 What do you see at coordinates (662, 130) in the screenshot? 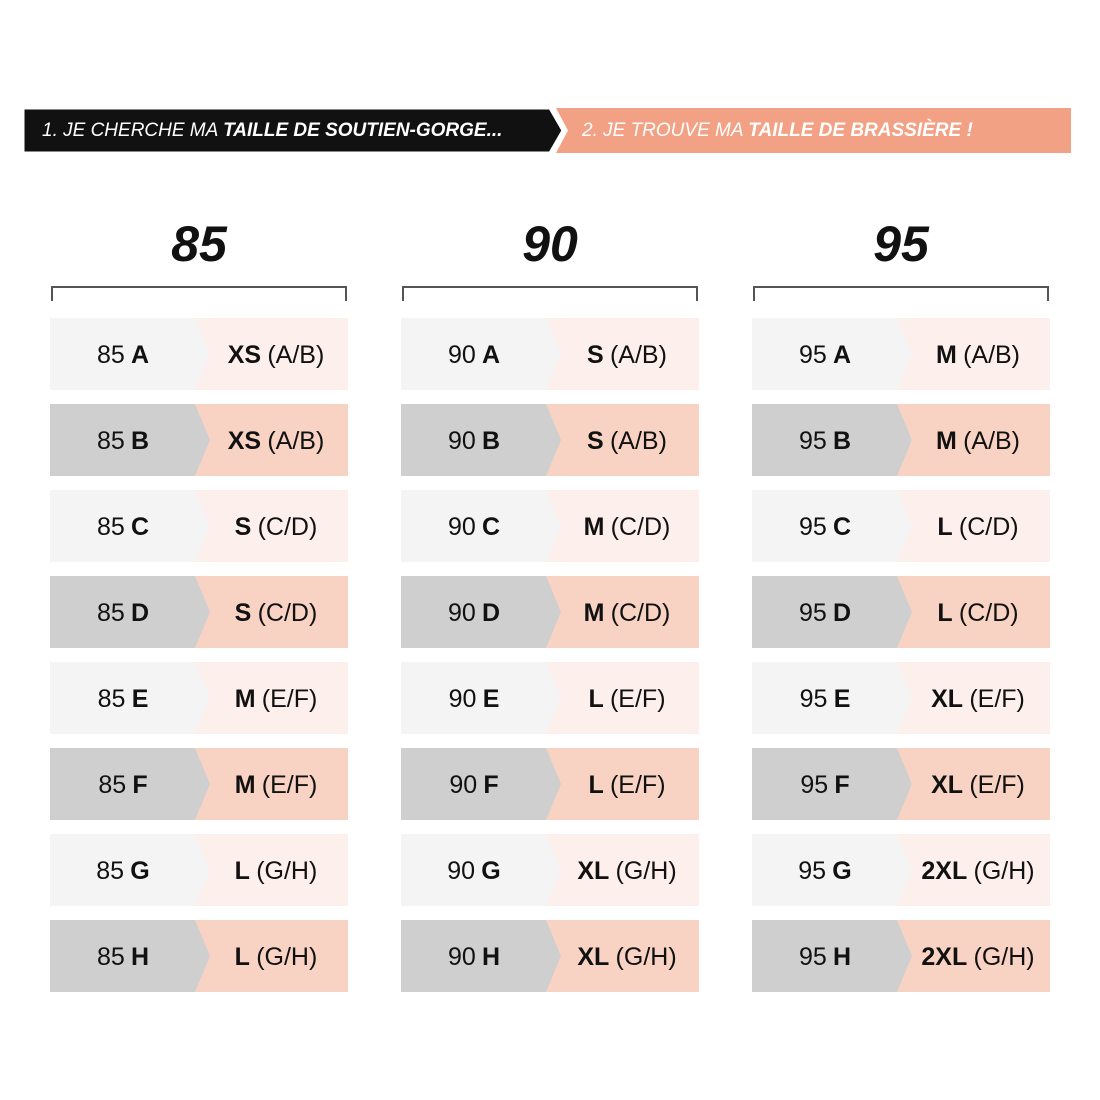
I see `label-part: 2. JE TROUVE MA` at bounding box center [662, 130].